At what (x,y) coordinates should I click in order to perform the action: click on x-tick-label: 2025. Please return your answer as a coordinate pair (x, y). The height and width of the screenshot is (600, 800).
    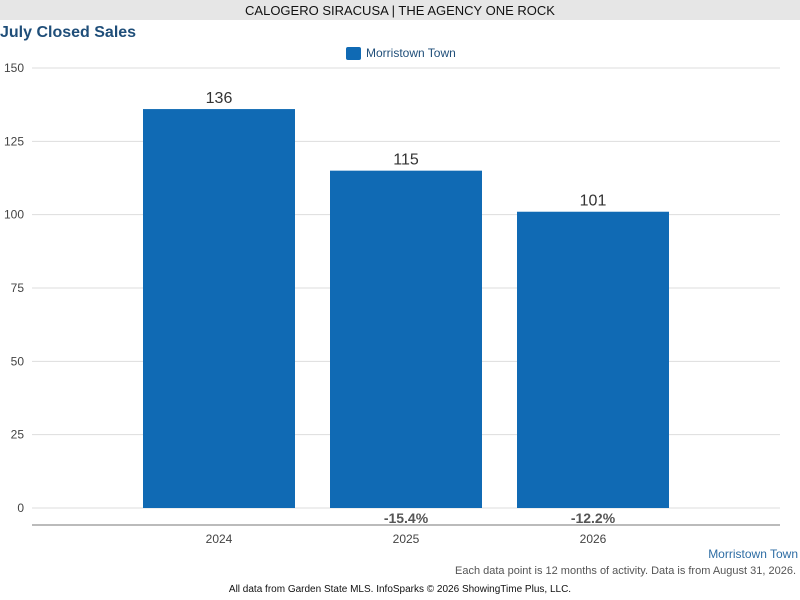
    Looking at the image, I should click on (406, 539).